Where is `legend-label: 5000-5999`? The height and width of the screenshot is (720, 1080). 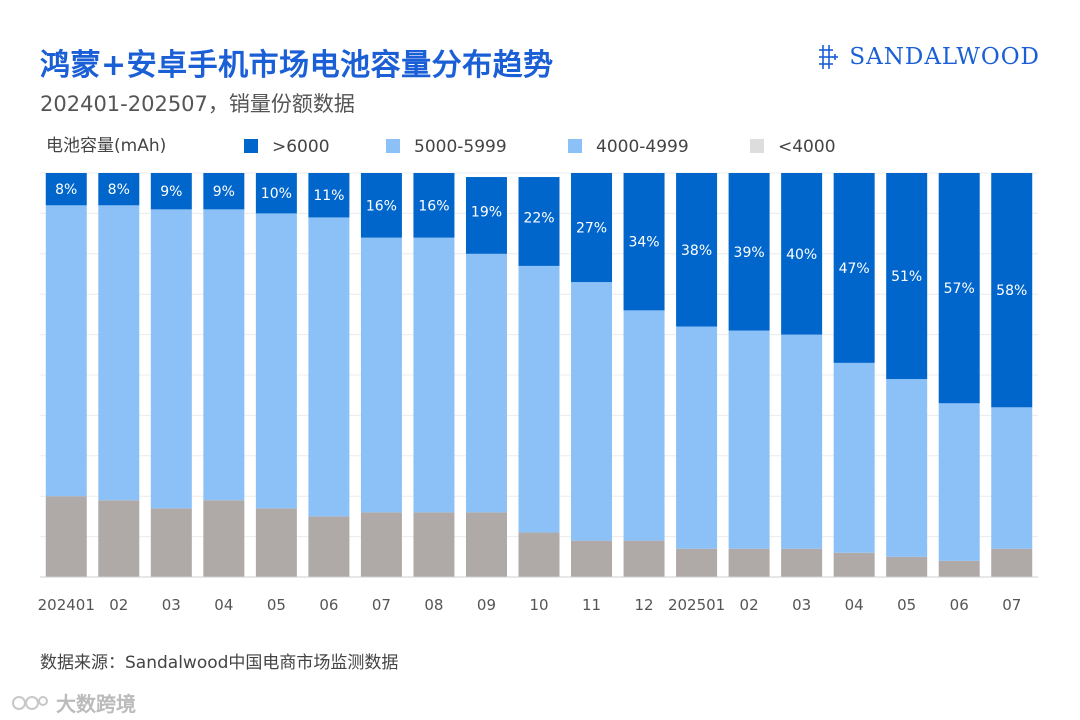 legend-label: 5000-5999 is located at coordinates (460, 147).